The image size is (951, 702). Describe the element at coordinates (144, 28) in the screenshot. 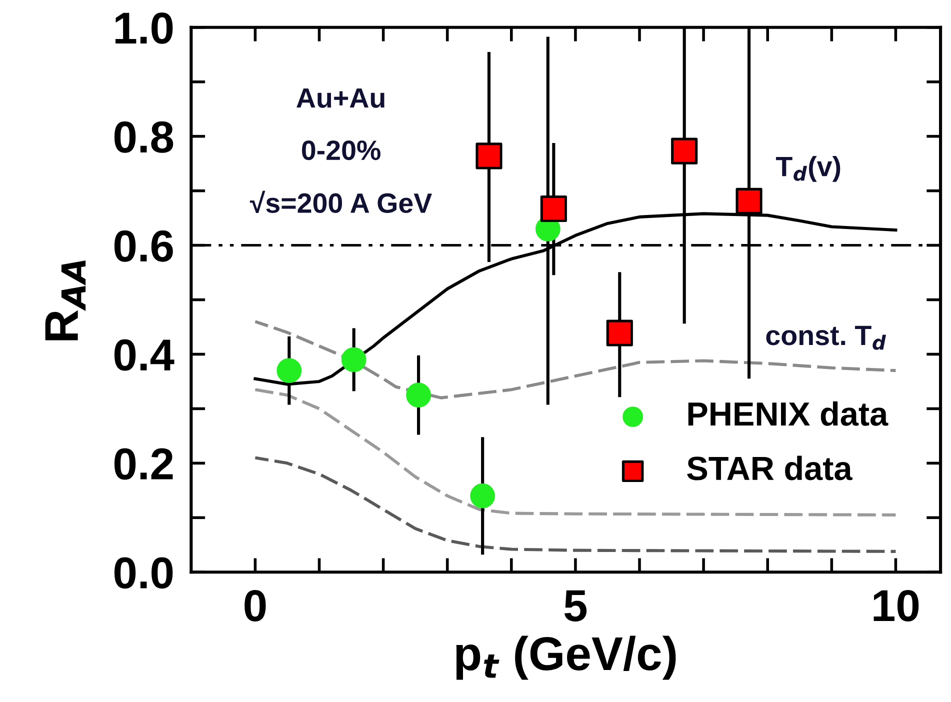

I see `y-tick-label: 1.0` at that location.